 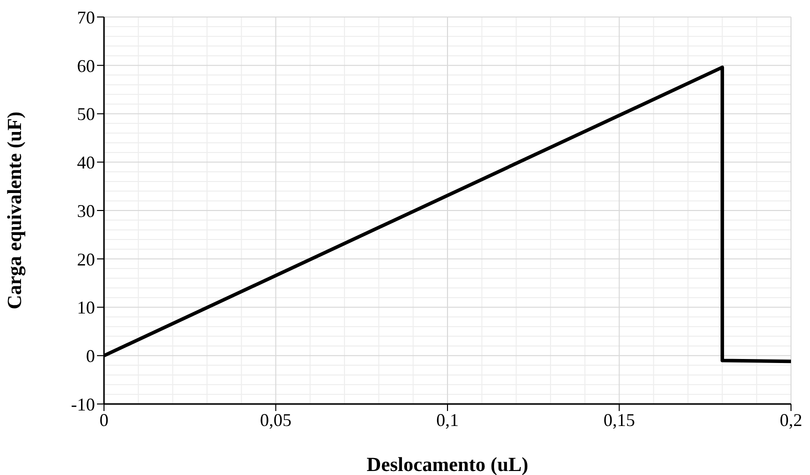 I want to click on x-axis-title: Deslocamento (uL), so click(x=447, y=464).